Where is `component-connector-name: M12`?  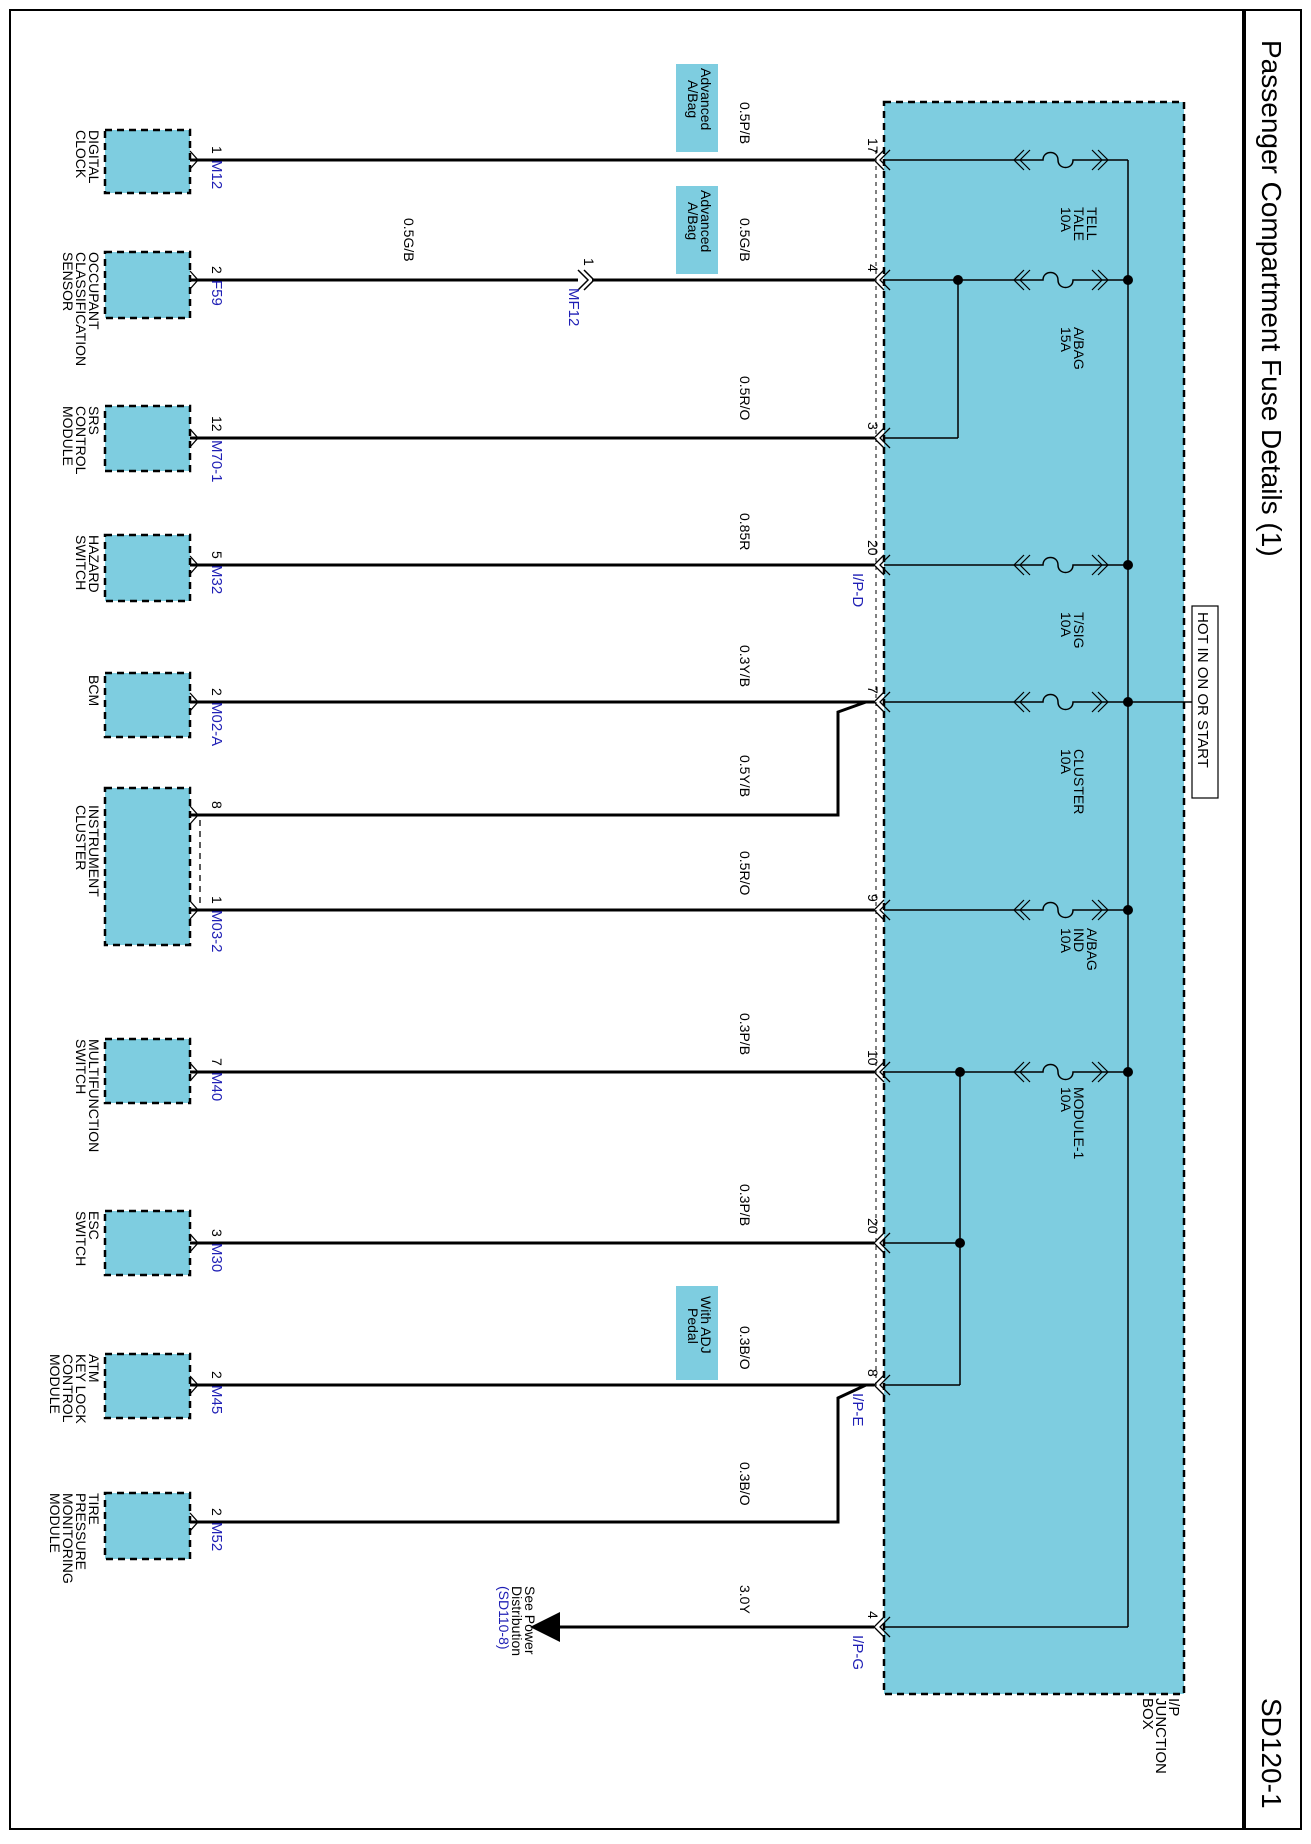 component-connector-name: M12 is located at coordinates (216, 174).